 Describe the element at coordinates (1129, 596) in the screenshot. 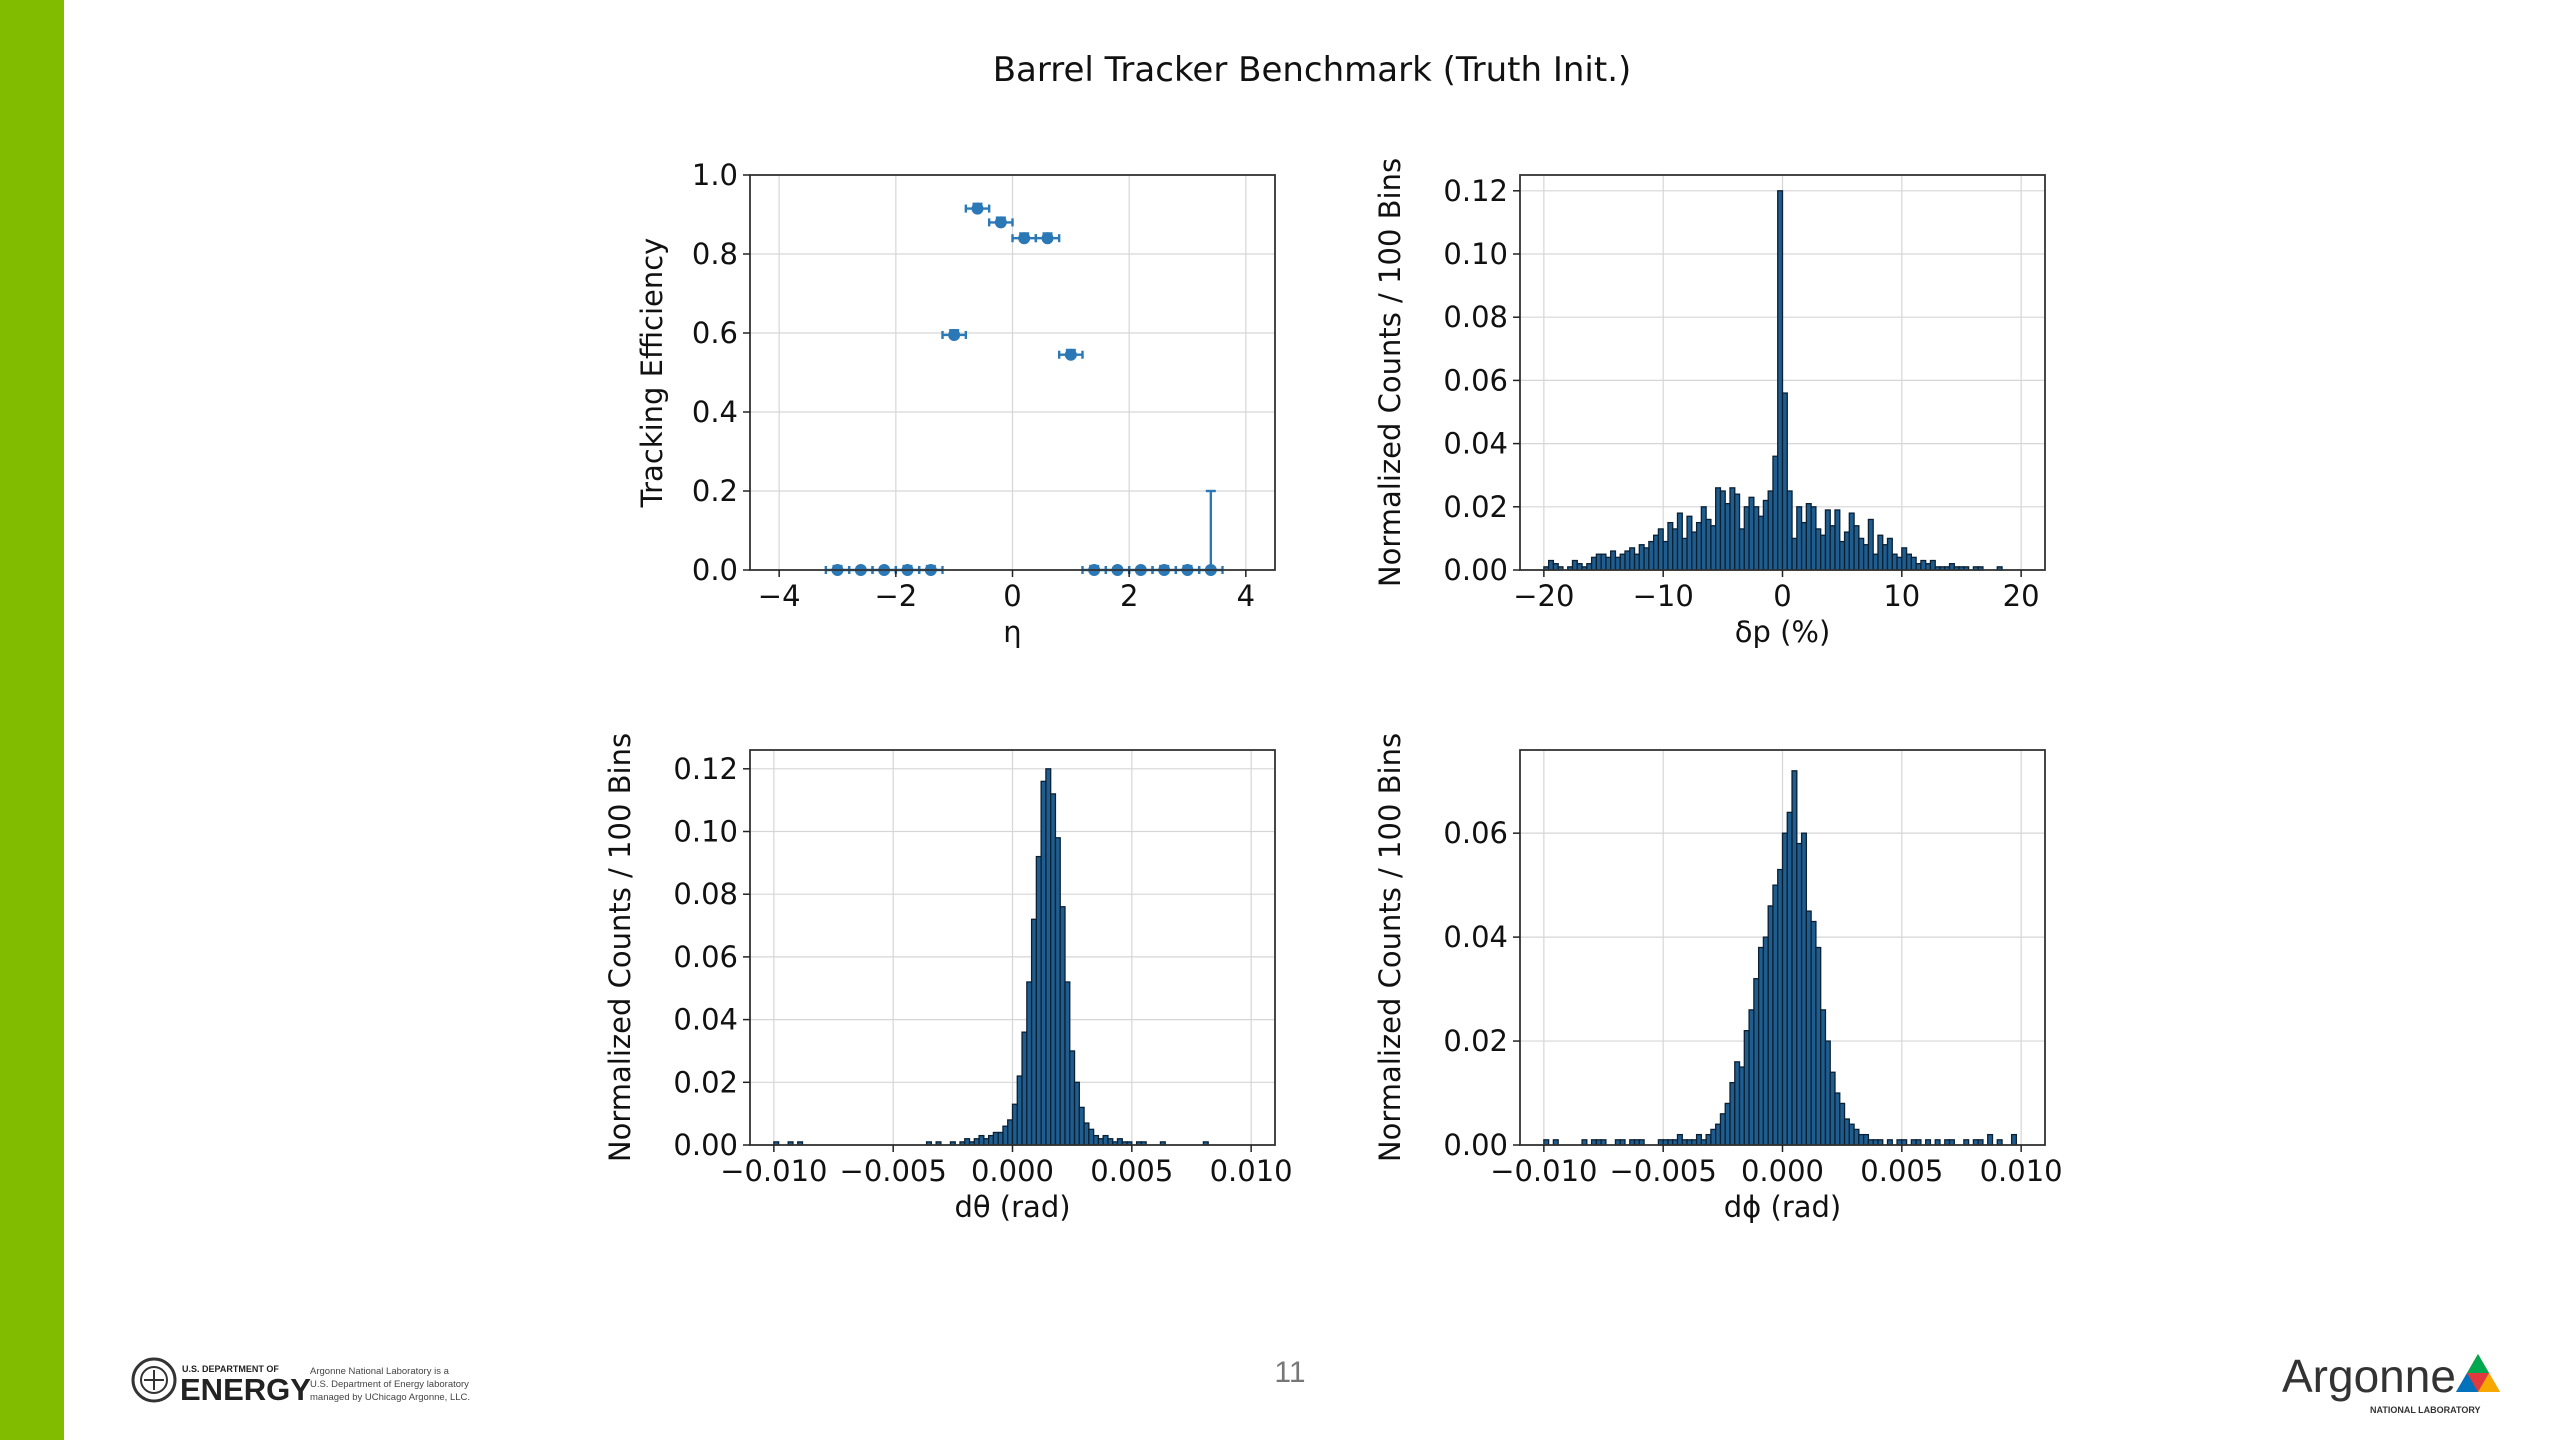

I see `x-tick-label: 2` at that location.